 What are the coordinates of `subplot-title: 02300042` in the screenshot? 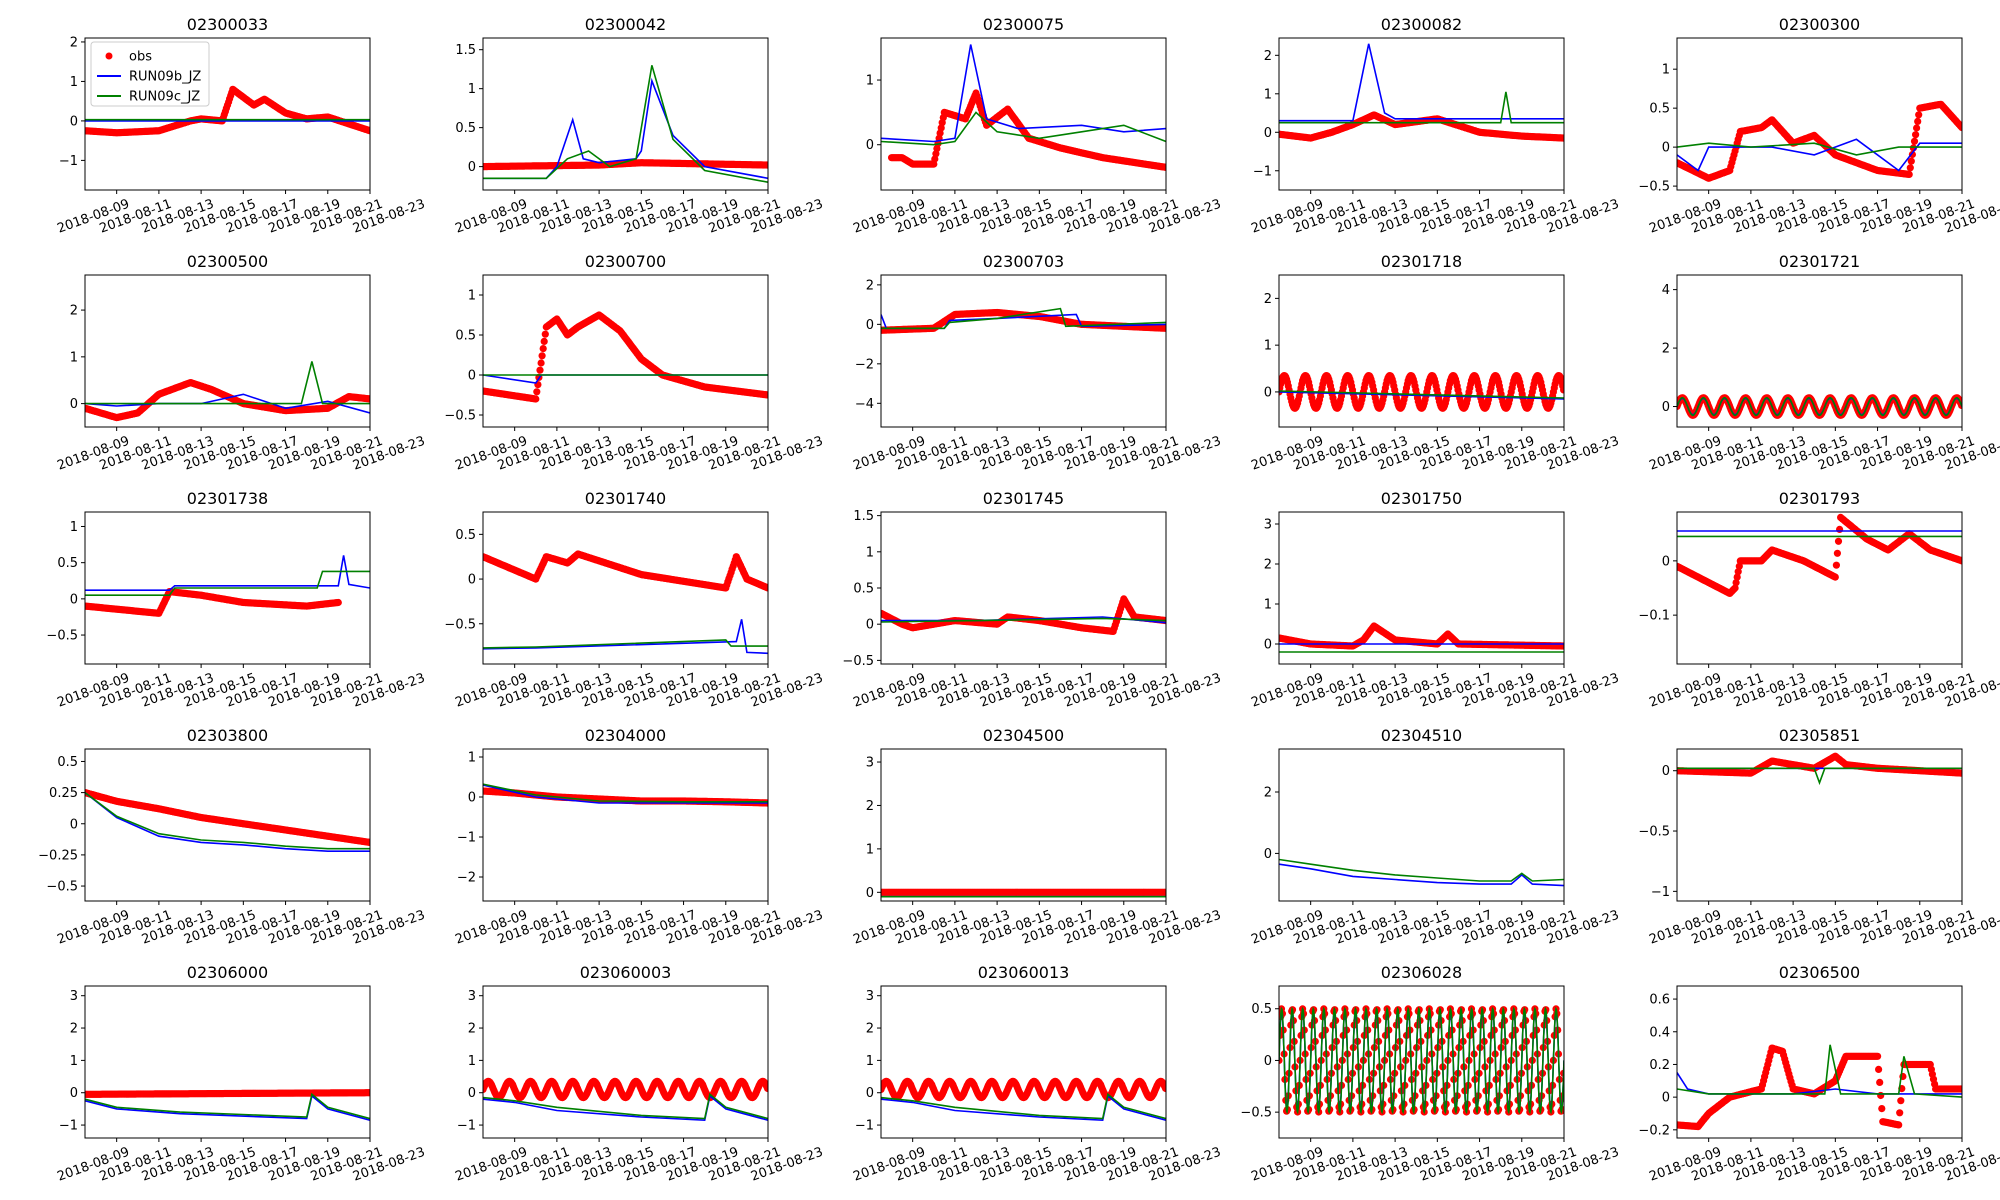 It's located at (625, 24).